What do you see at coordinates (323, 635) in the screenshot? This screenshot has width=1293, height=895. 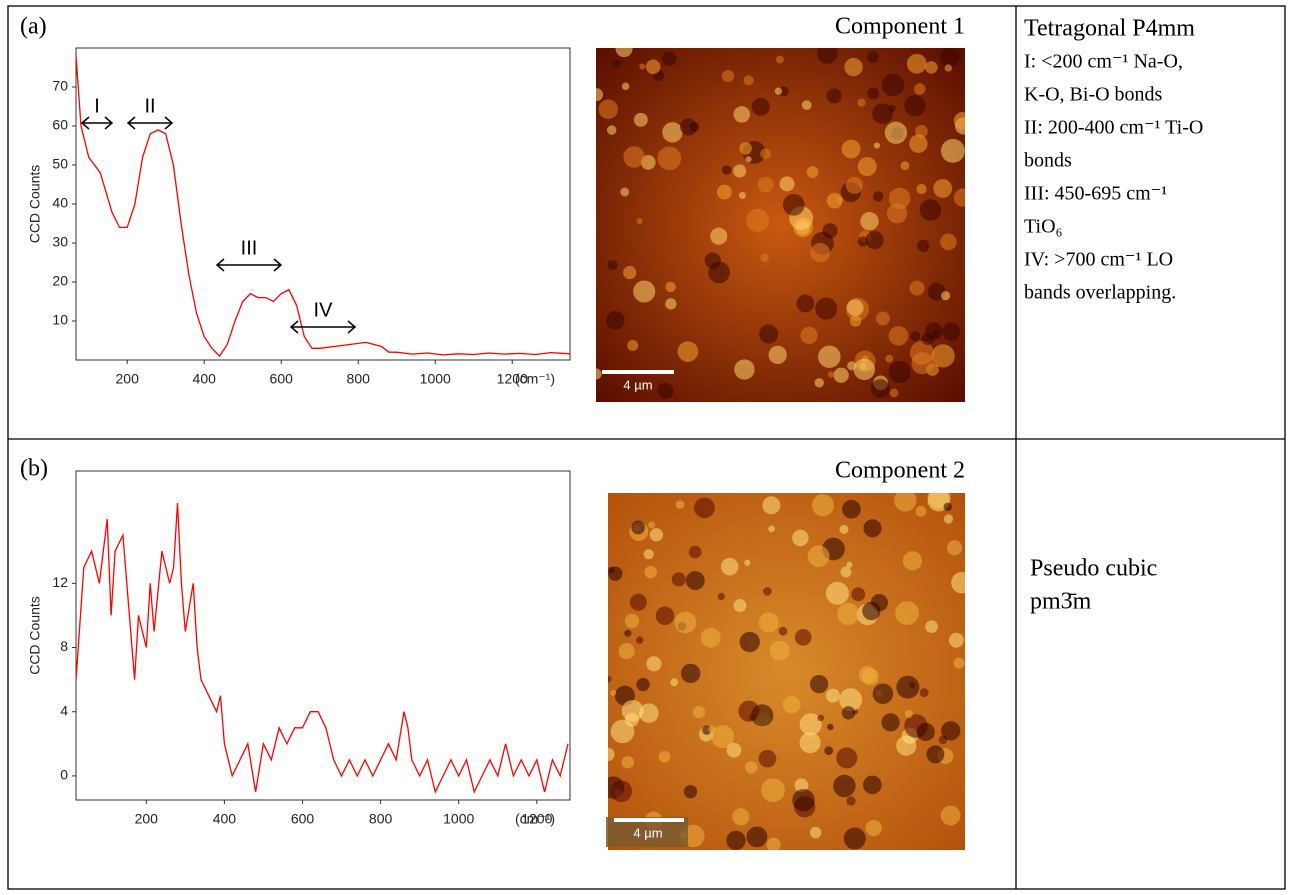 I see `plot-frame` at bounding box center [323, 635].